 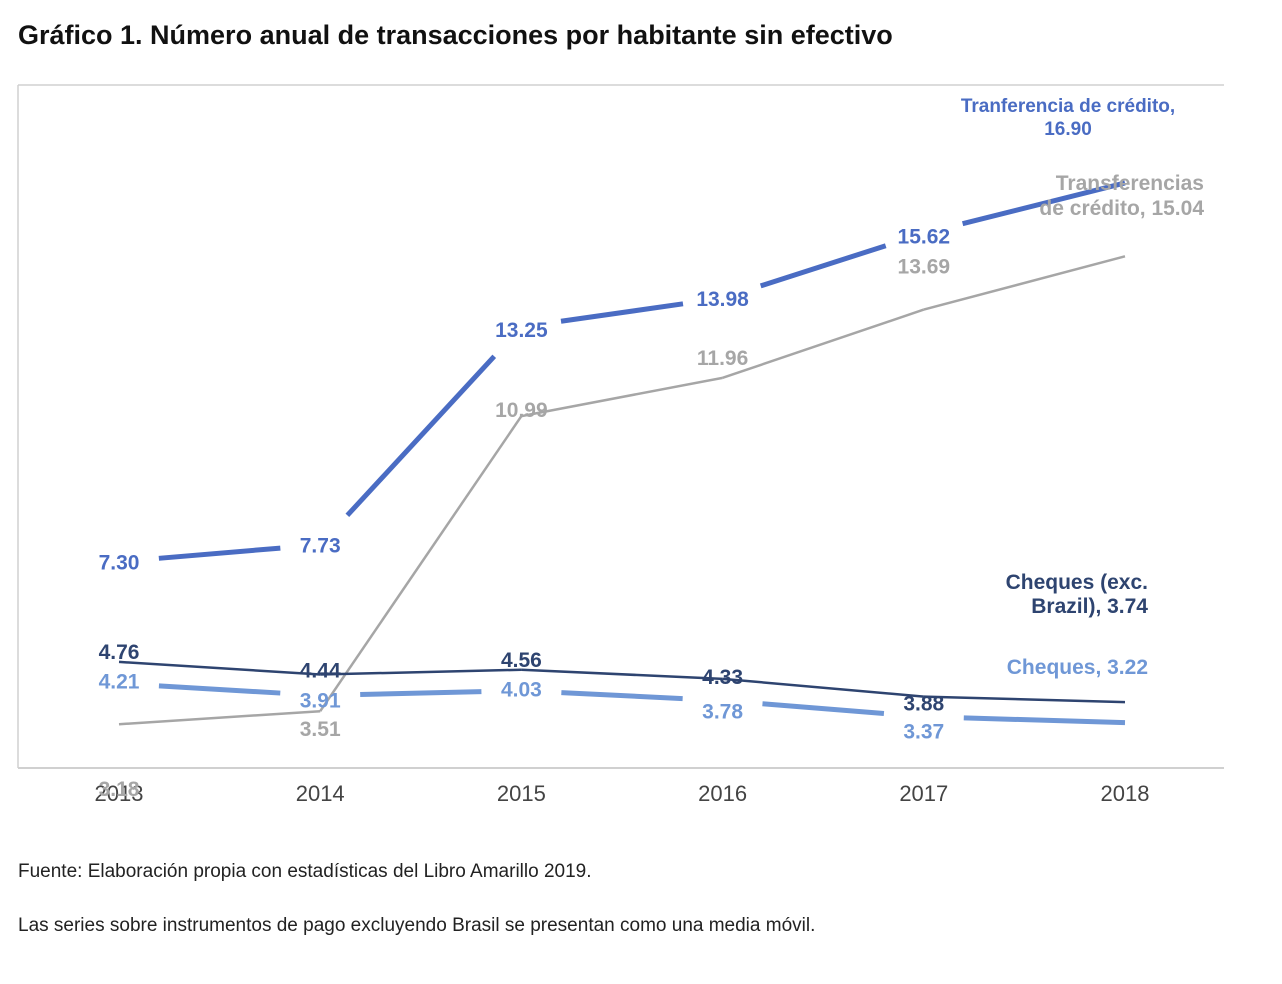 What do you see at coordinates (1125, 793) in the screenshot?
I see `x-tick-label: 2018` at bounding box center [1125, 793].